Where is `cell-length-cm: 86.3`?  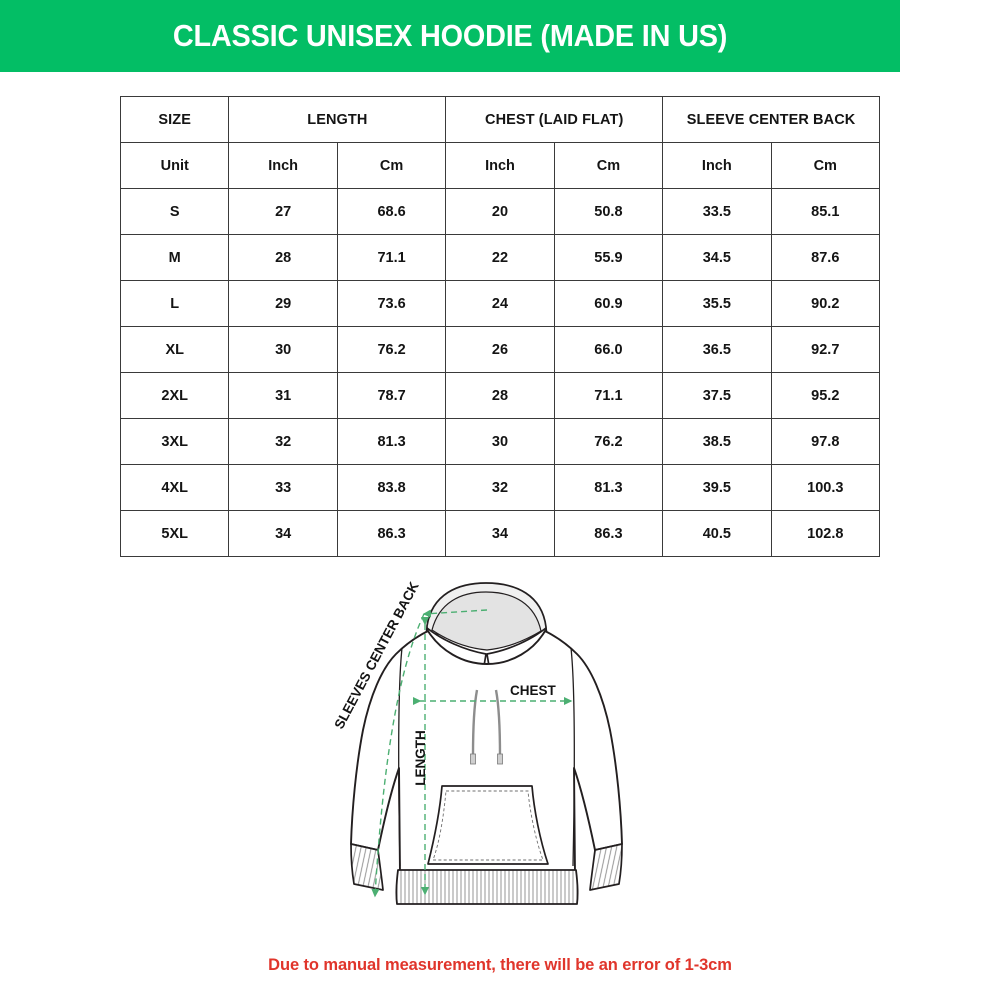
cell-length-cm: 86.3 is located at coordinates (391, 533).